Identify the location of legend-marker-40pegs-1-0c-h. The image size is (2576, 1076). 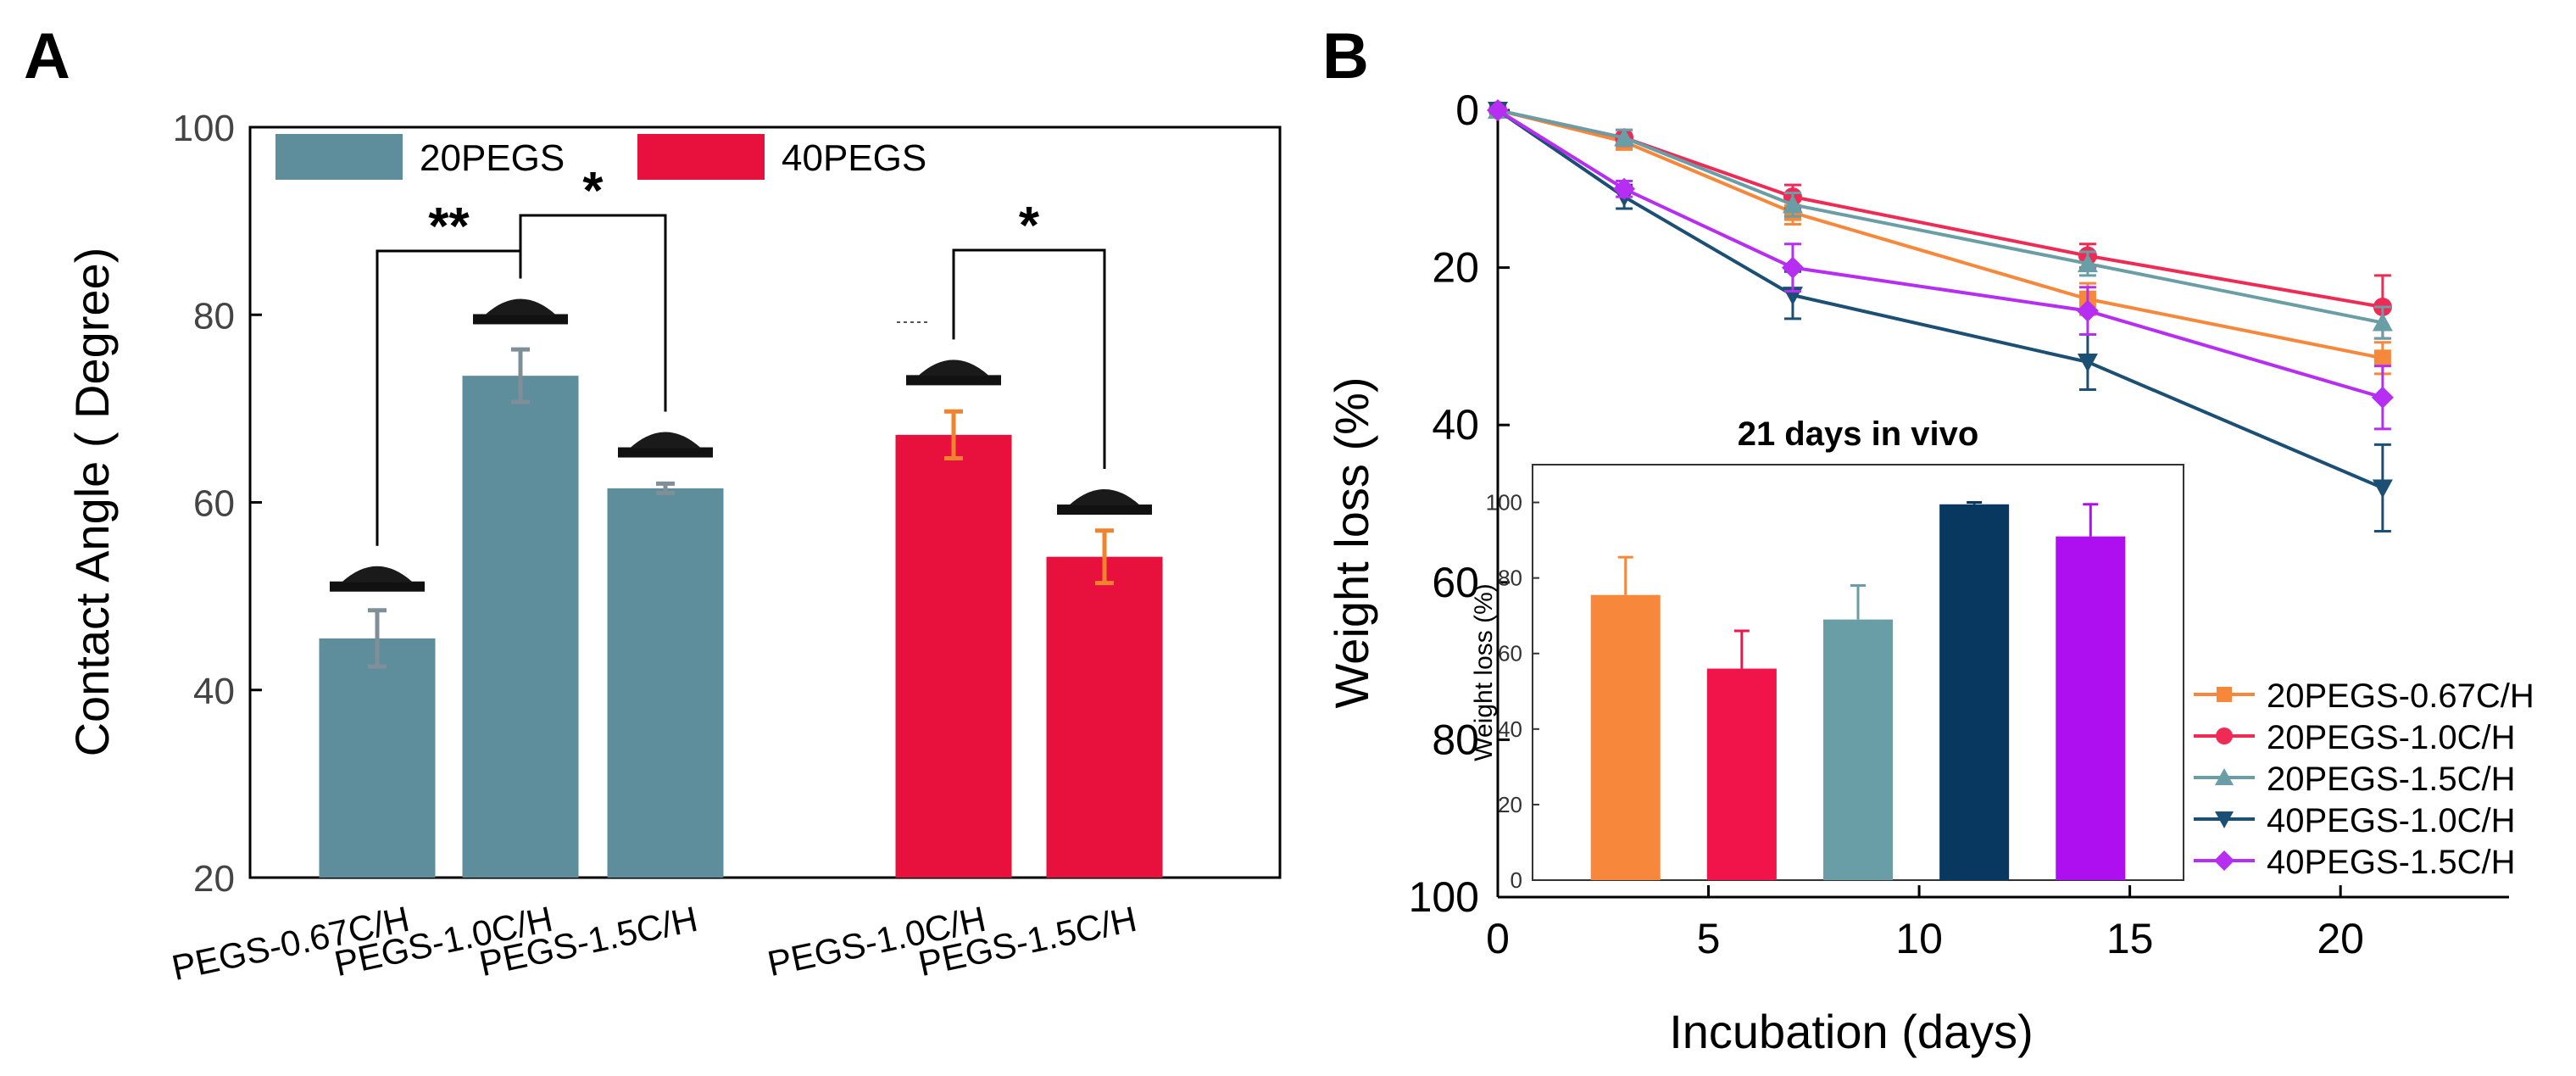
(2224, 819).